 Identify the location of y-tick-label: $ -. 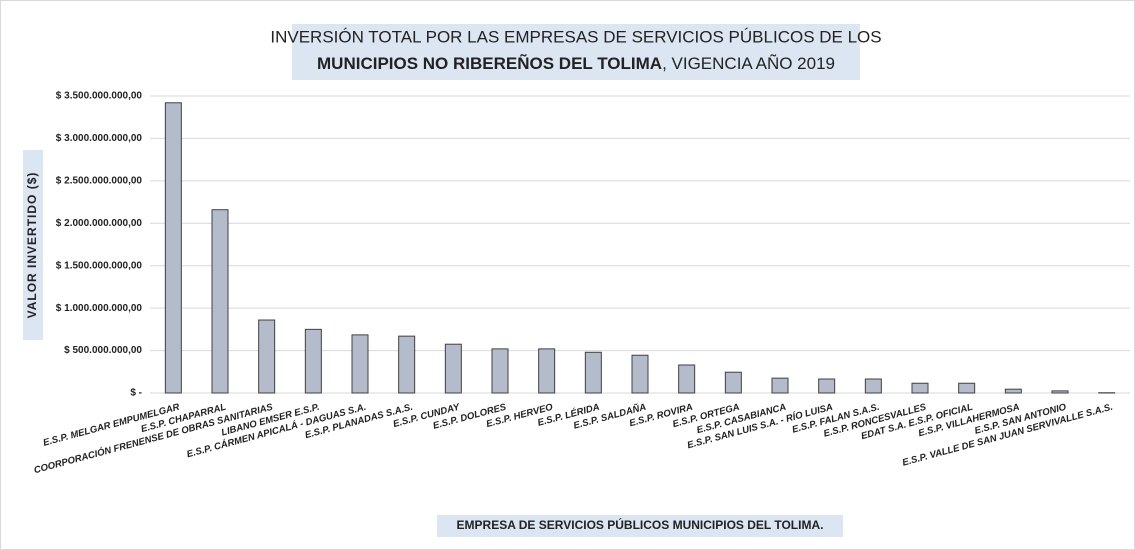
(136, 393).